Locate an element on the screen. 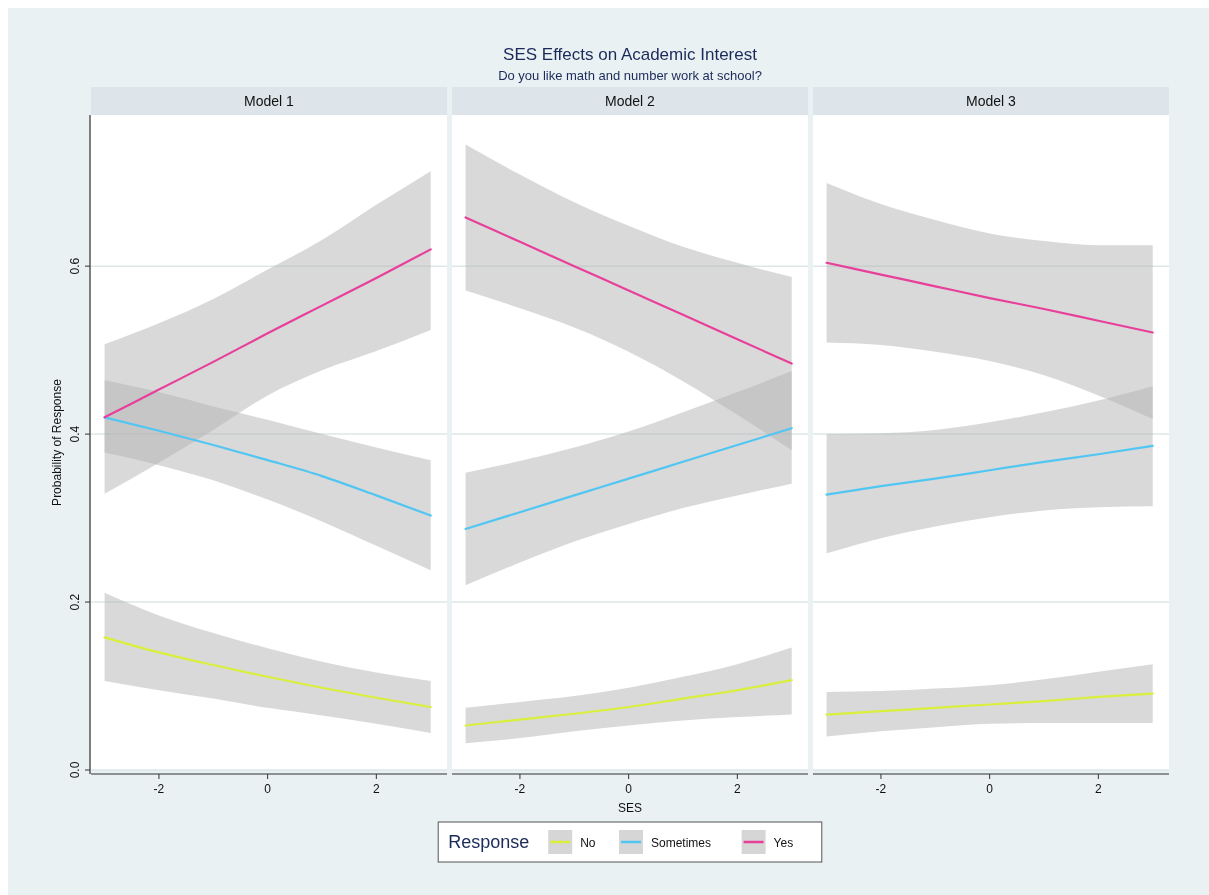 The image size is (1209, 895). chart-title: Model 2 is located at coordinates (630, 101).